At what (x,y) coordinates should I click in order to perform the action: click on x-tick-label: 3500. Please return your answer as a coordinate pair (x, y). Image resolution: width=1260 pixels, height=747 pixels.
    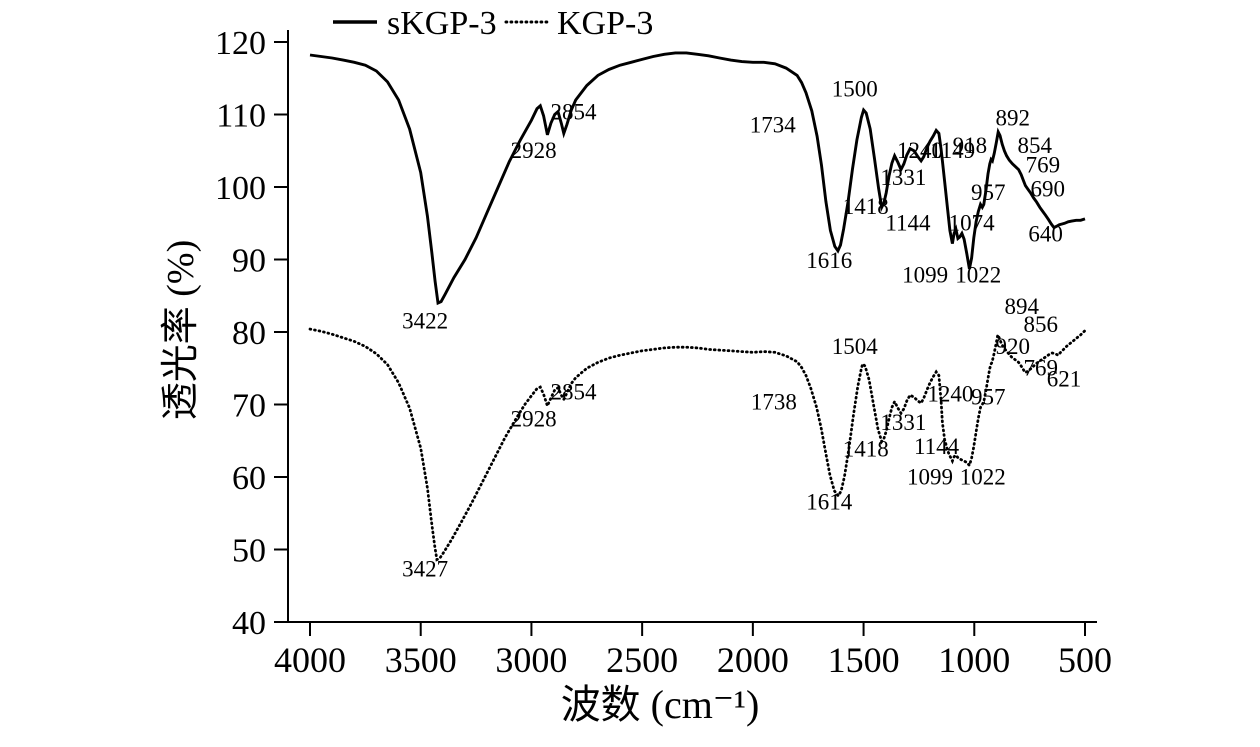
    Looking at the image, I should click on (421, 660).